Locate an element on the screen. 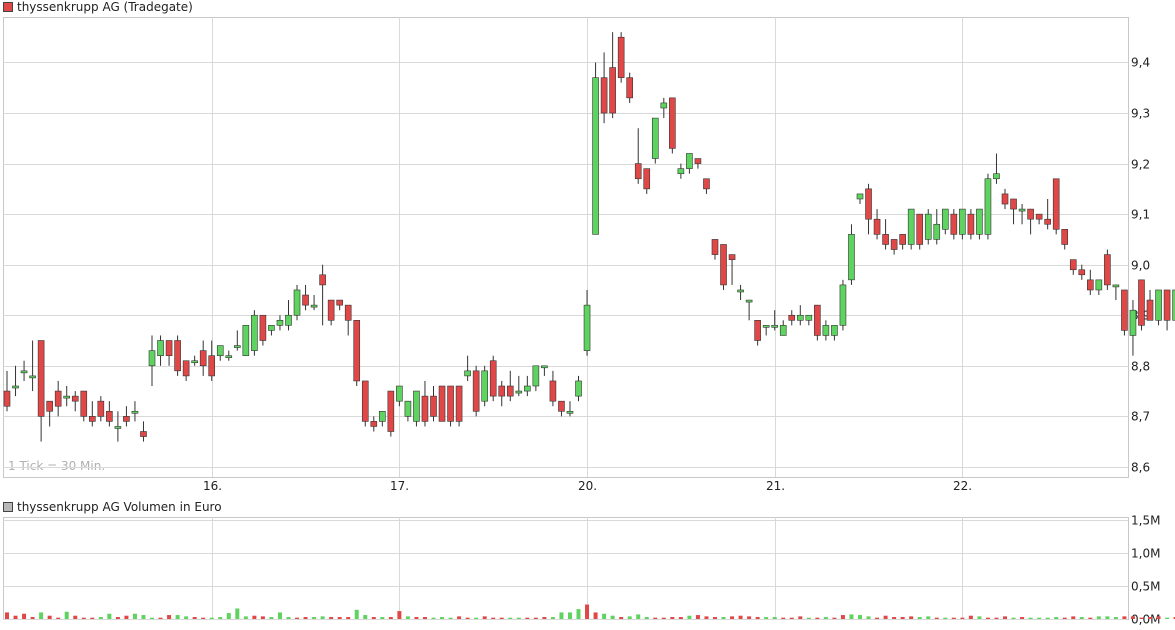  price-legend-label: thyssenkrupp AG (Tradegate) is located at coordinates (105, 7).